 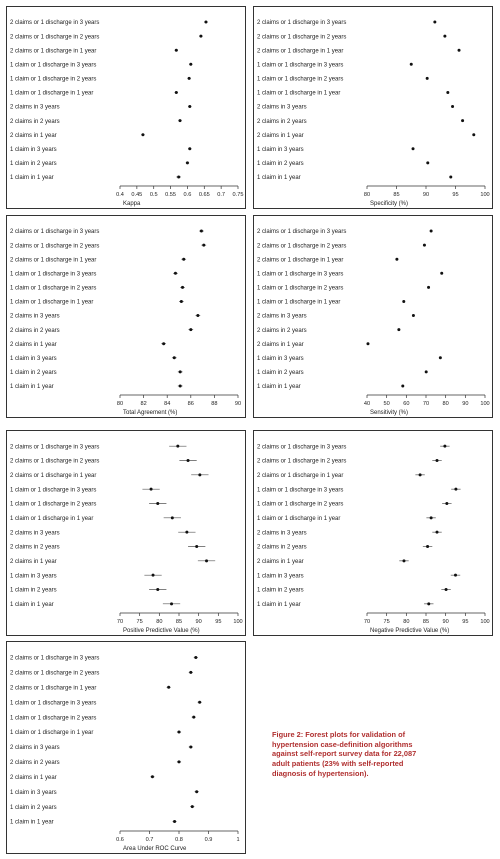 What do you see at coordinates (204, 195) in the screenshot?
I see `x-tick-label: 0.65` at bounding box center [204, 195].